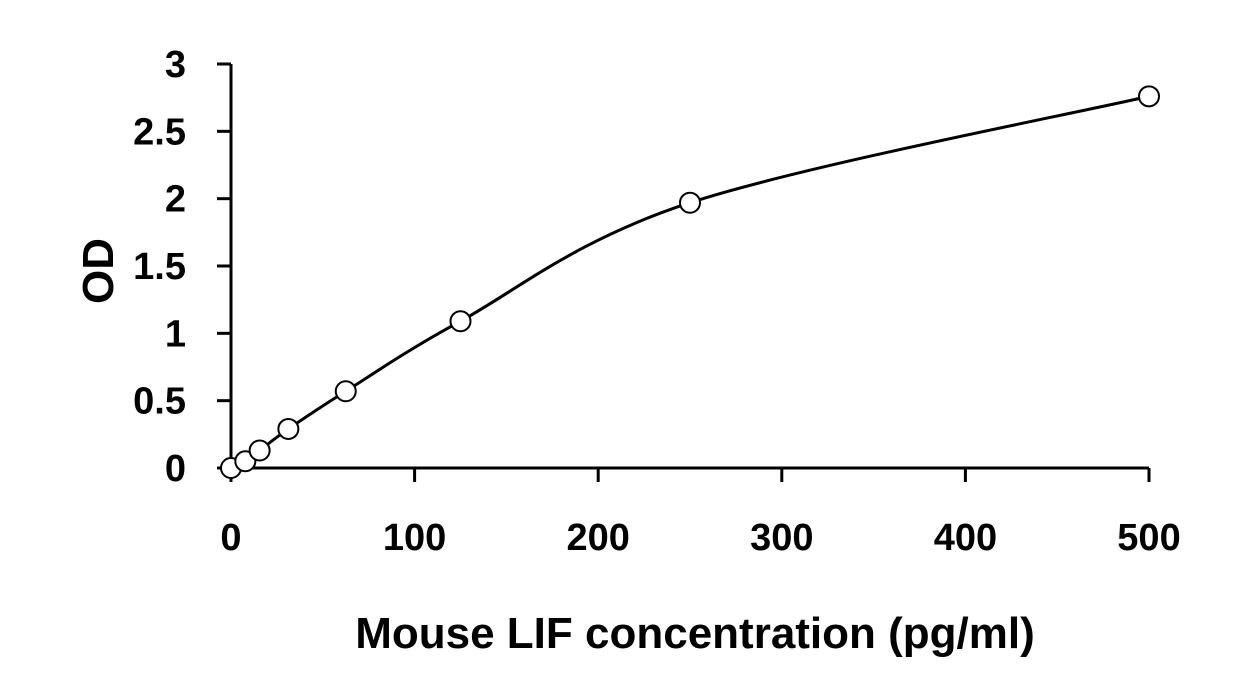  Describe the element at coordinates (175, 65) in the screenshot. I see `y-tick-label: 3` at that location.